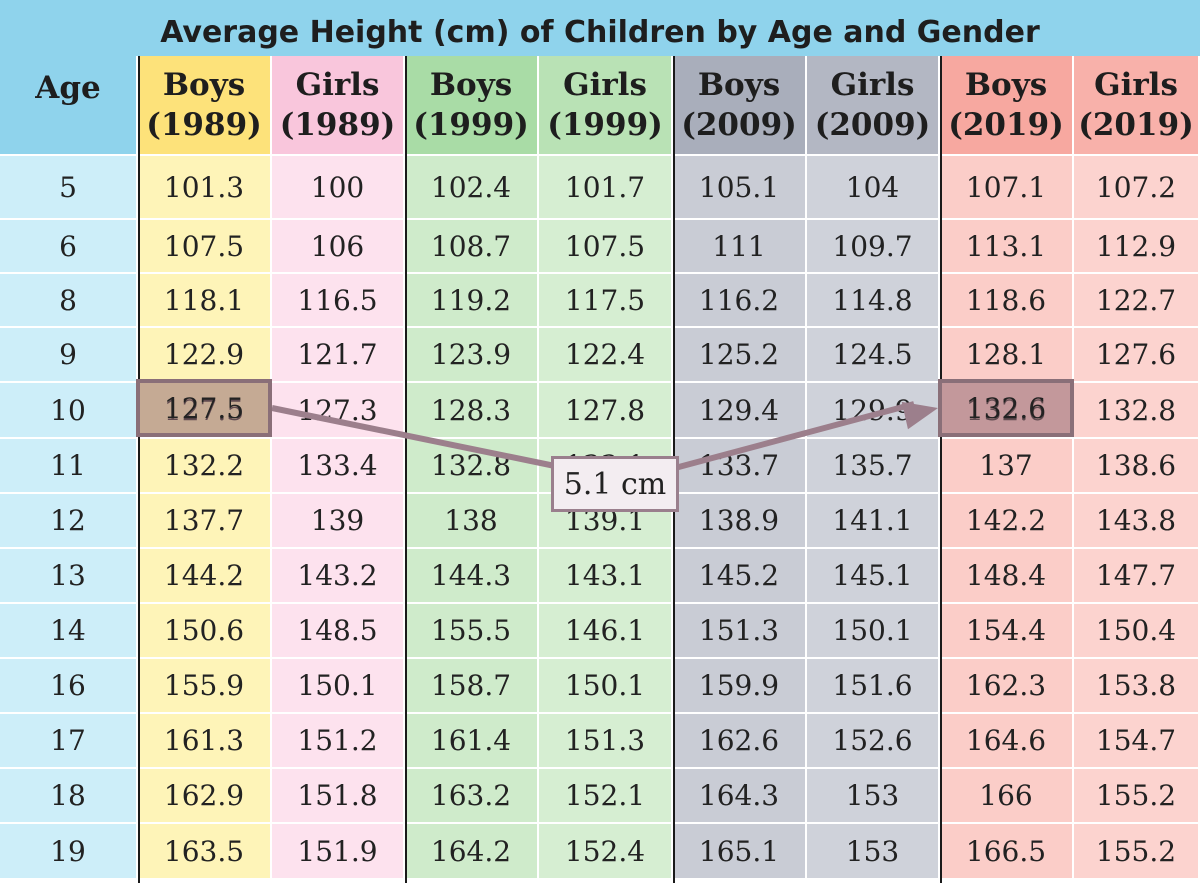 The width and height of the screenshot is (1200, 893). I want to click on height-cell: 109.7, so click(873, 247).